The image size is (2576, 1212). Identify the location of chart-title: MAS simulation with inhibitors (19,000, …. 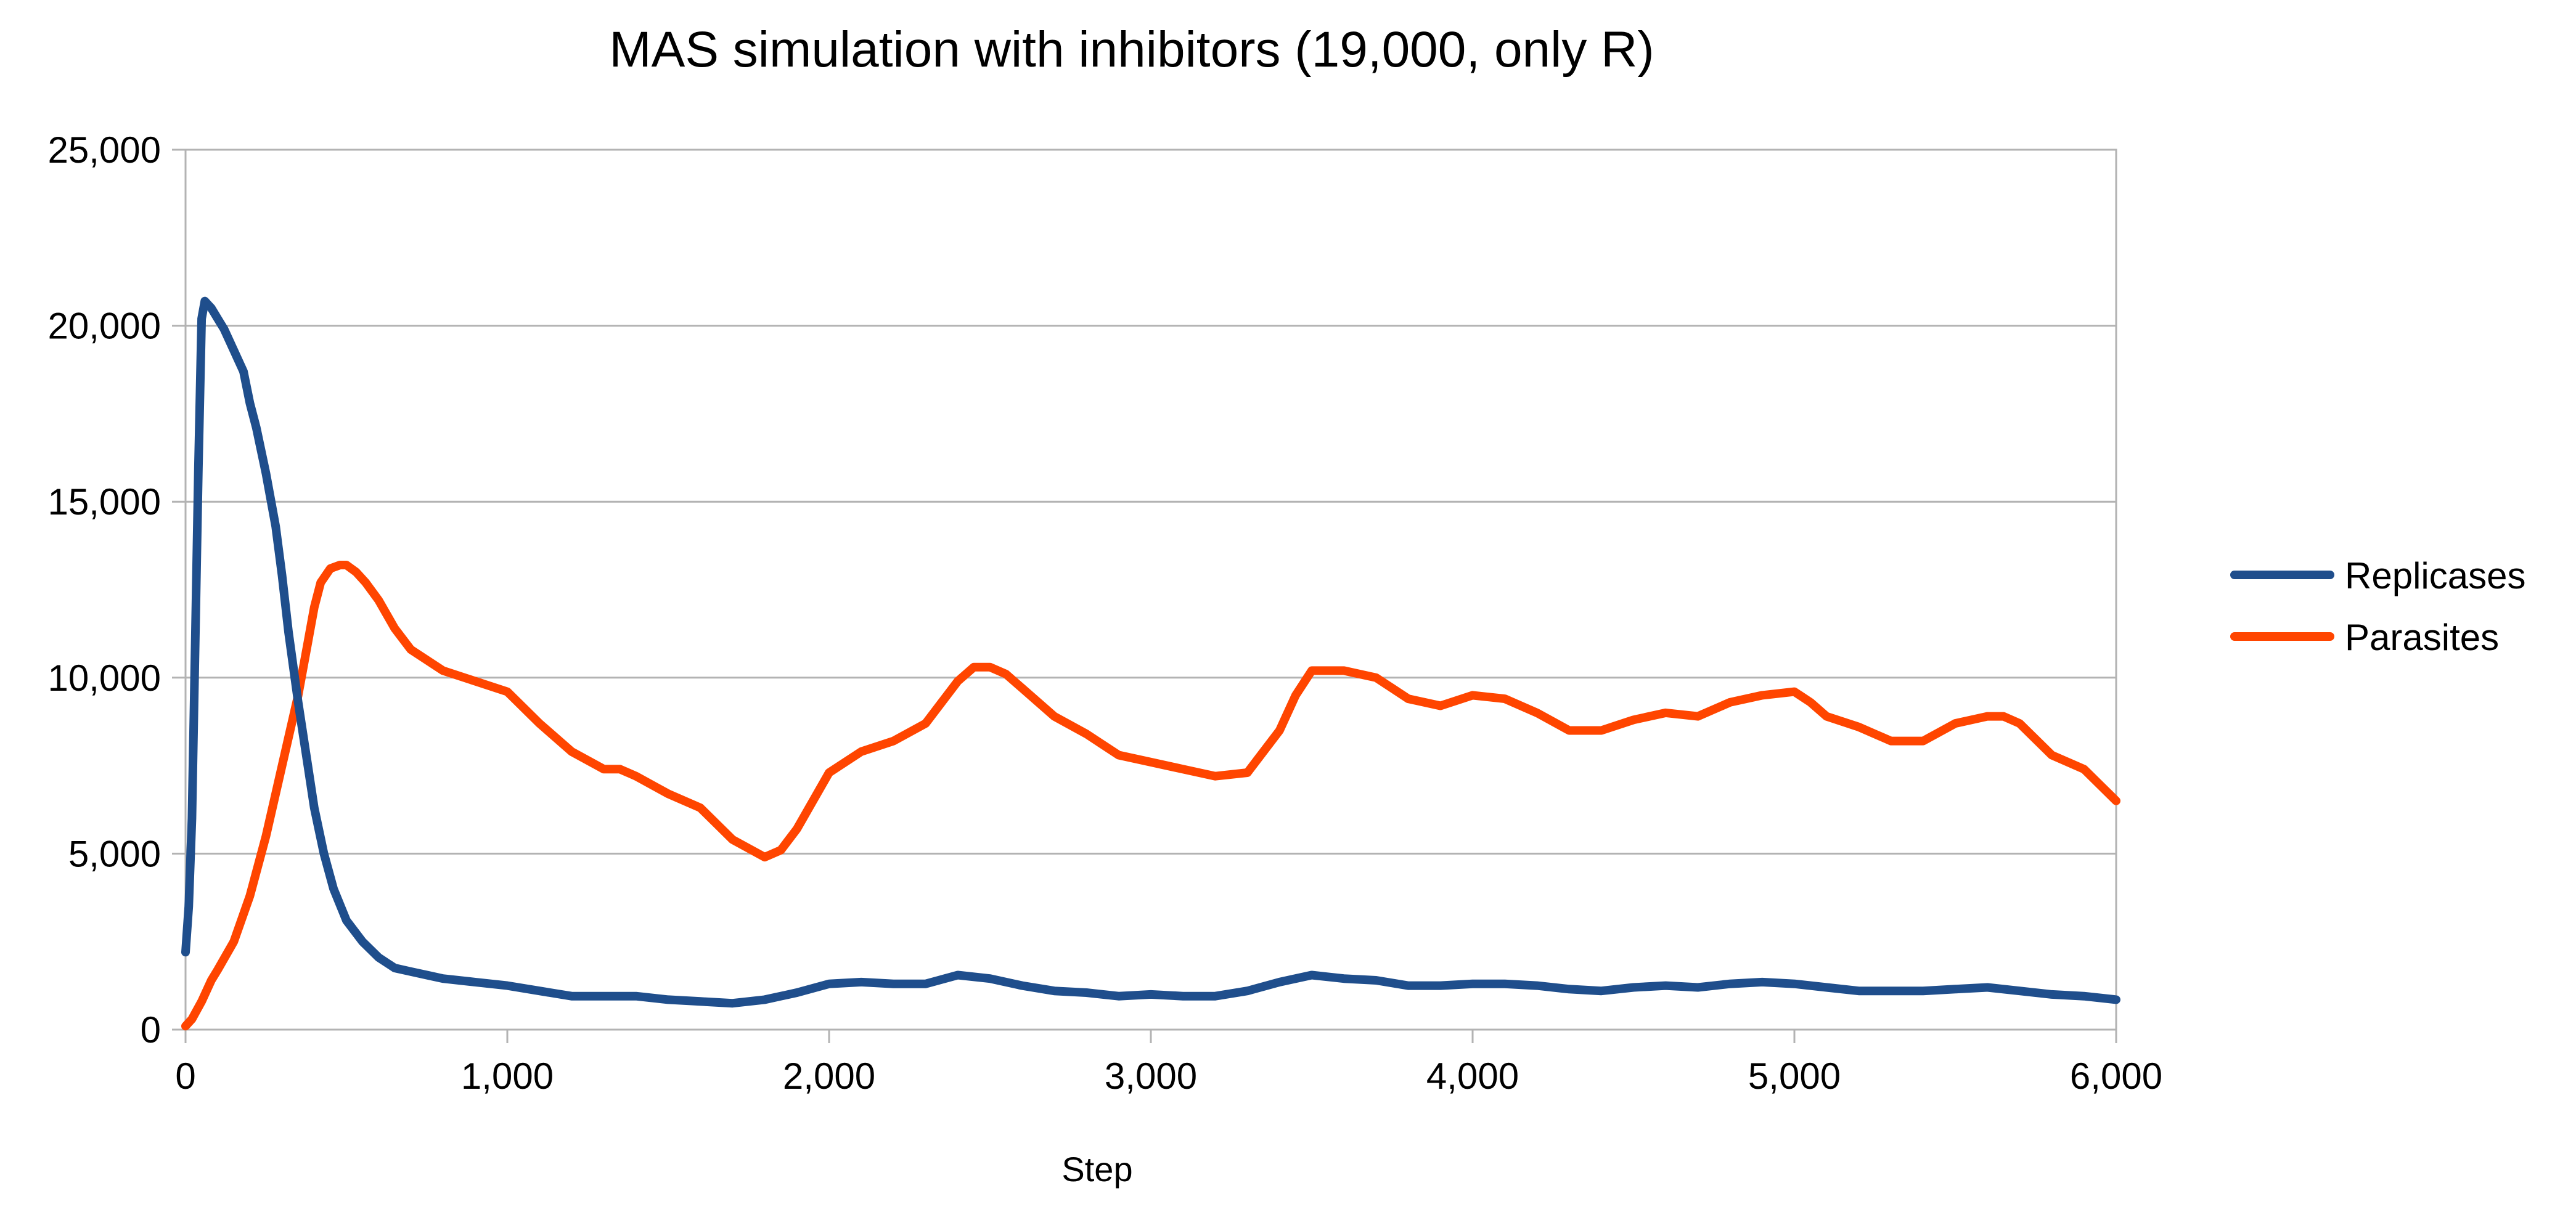
(1131, 50).